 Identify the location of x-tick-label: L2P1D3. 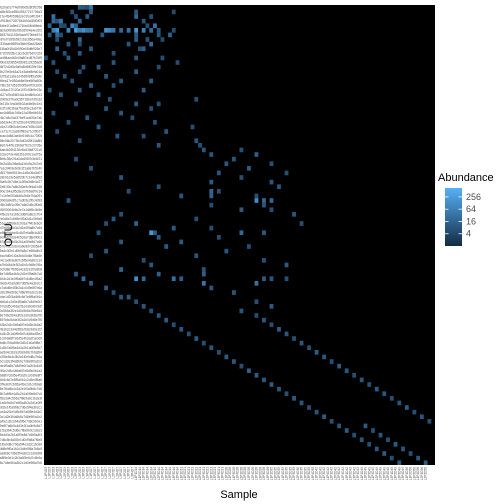
(61, 473).